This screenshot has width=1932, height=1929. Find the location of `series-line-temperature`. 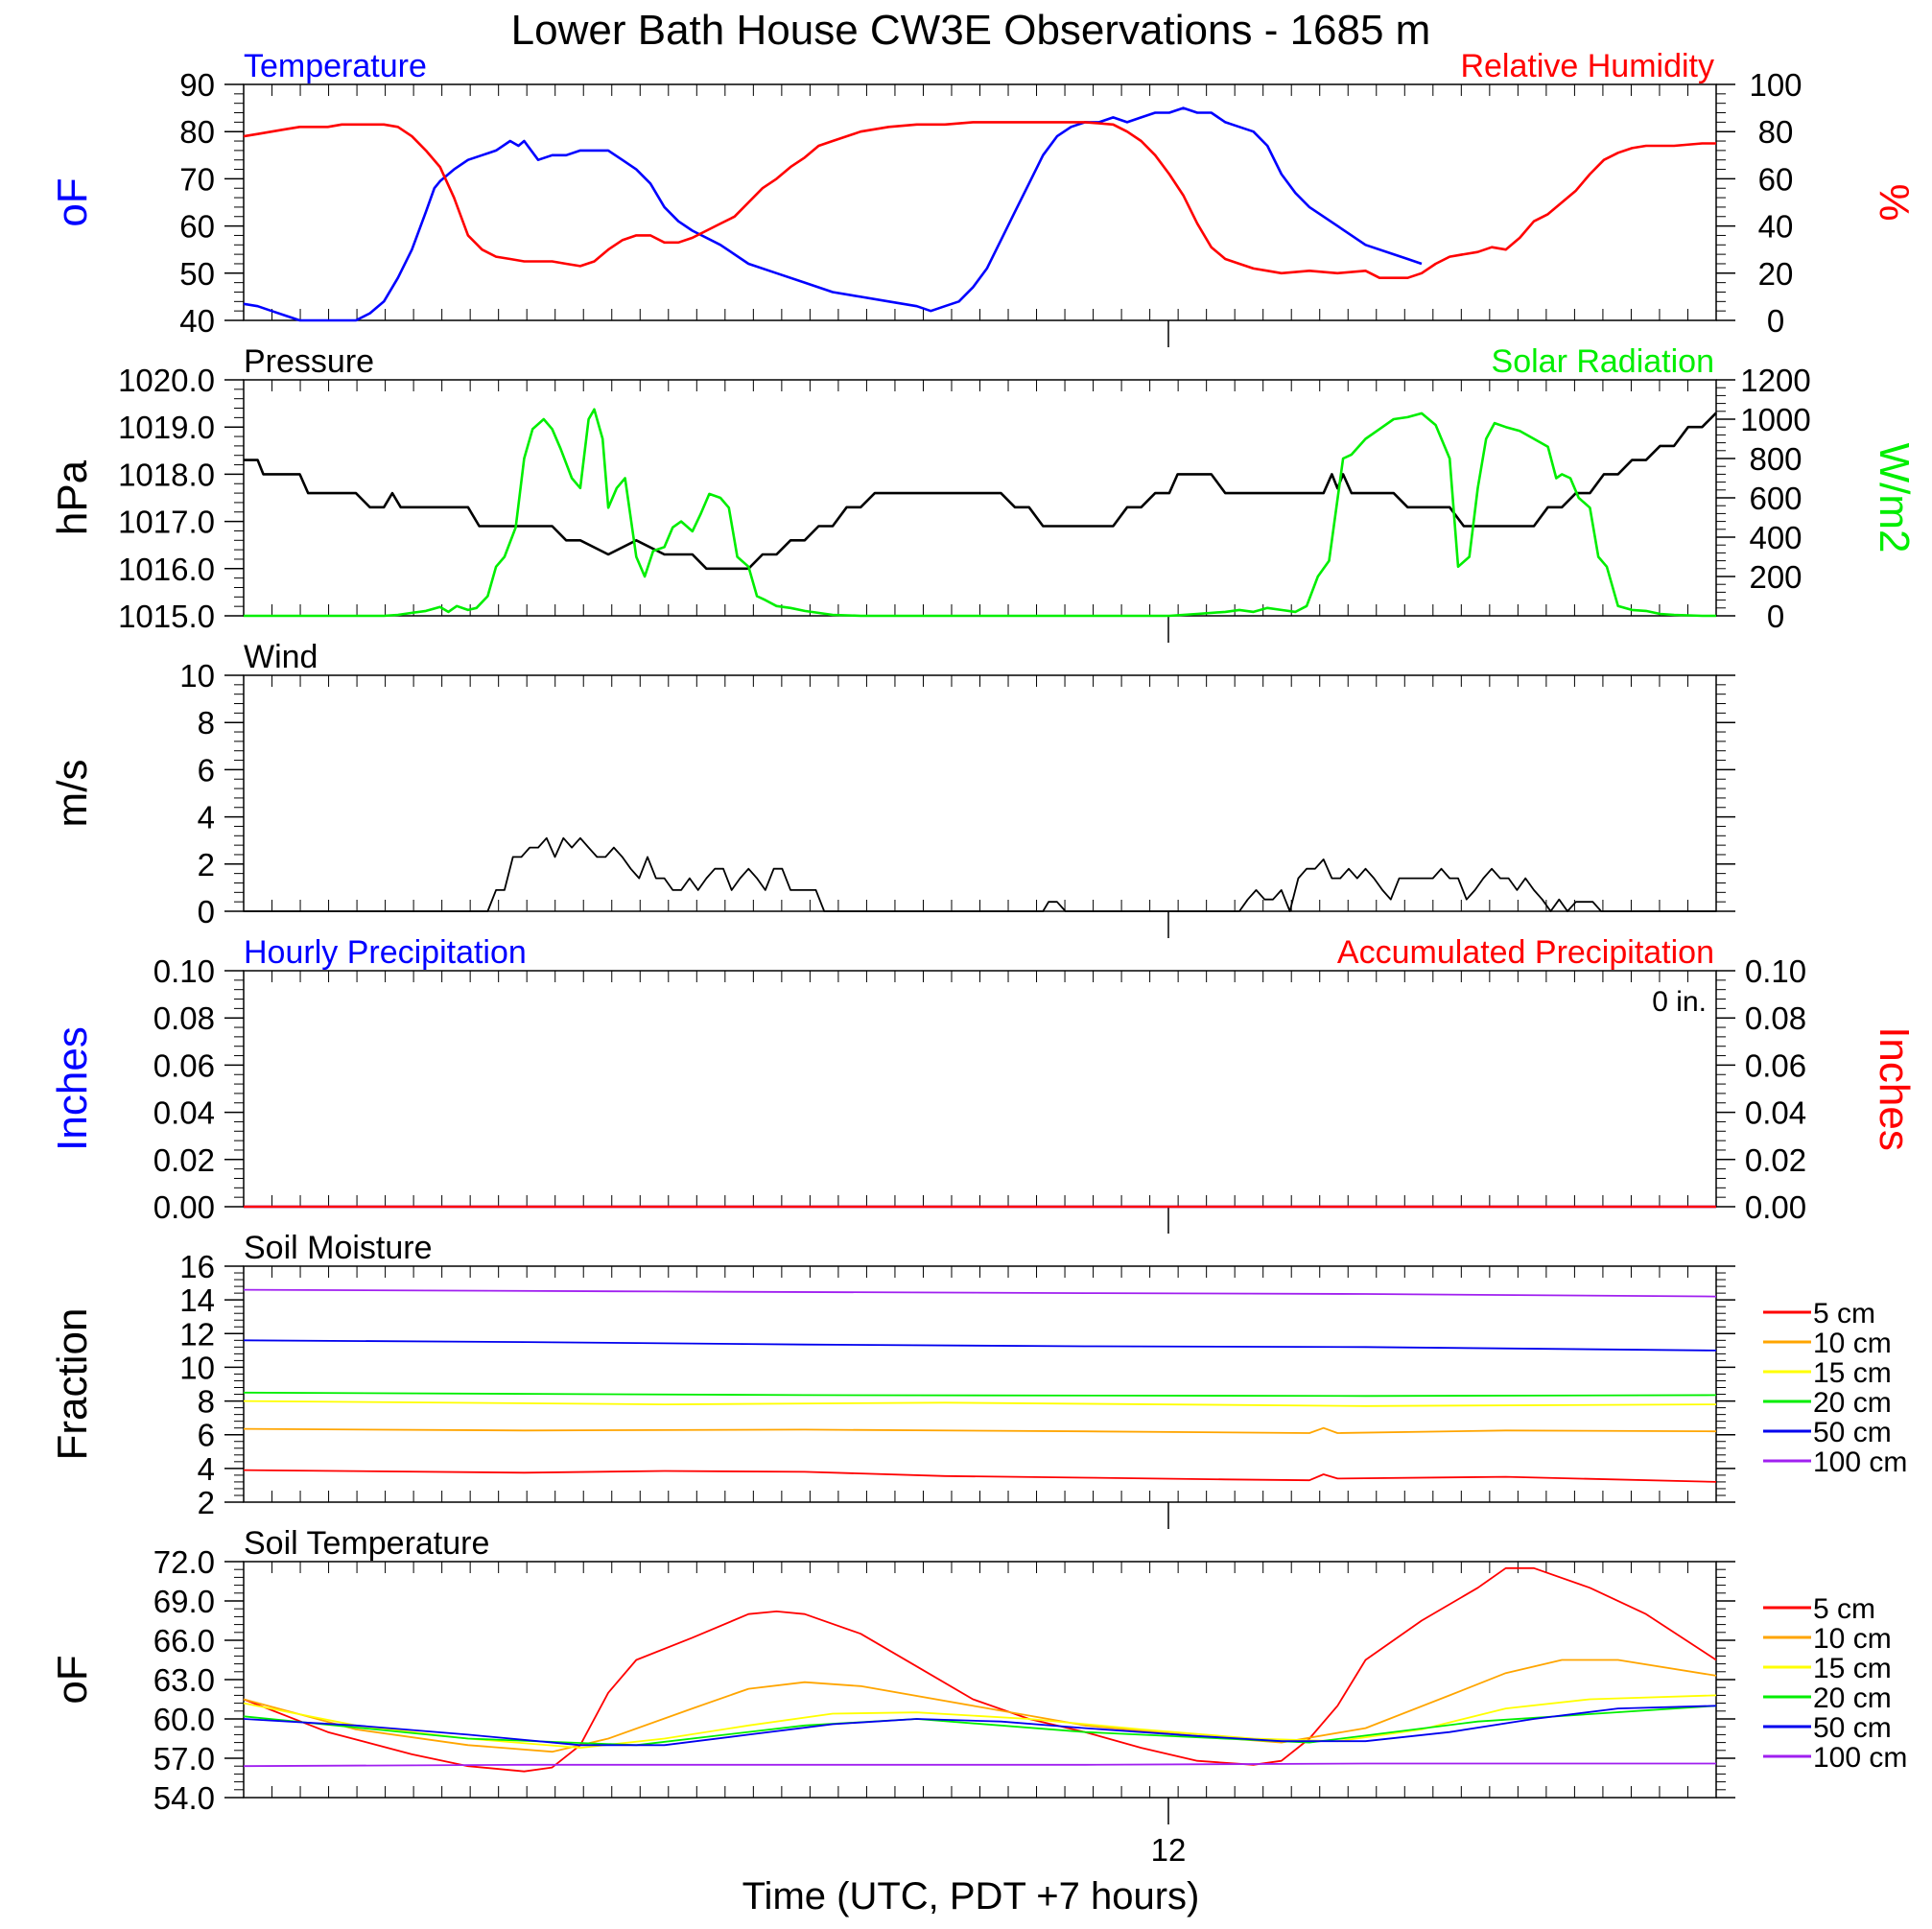

series-line-temperature is located at coordinates (833, 214).